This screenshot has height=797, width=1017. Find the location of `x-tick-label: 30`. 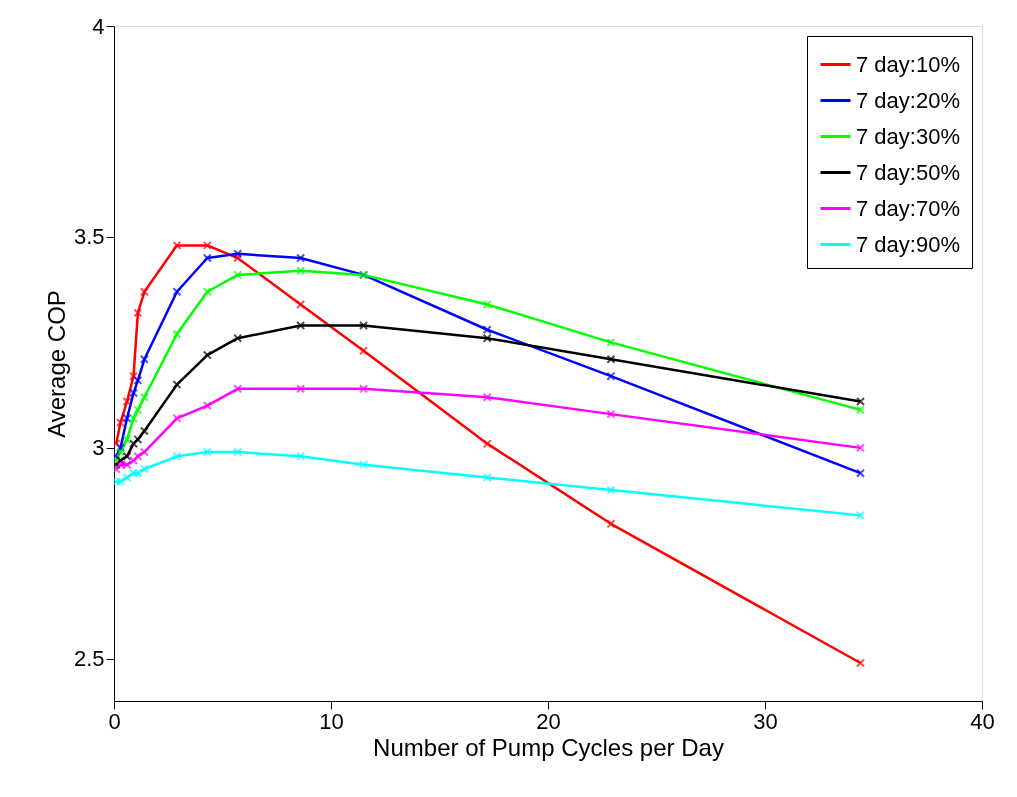

x-tick-label: 30 is located at coordinates (765, 721).